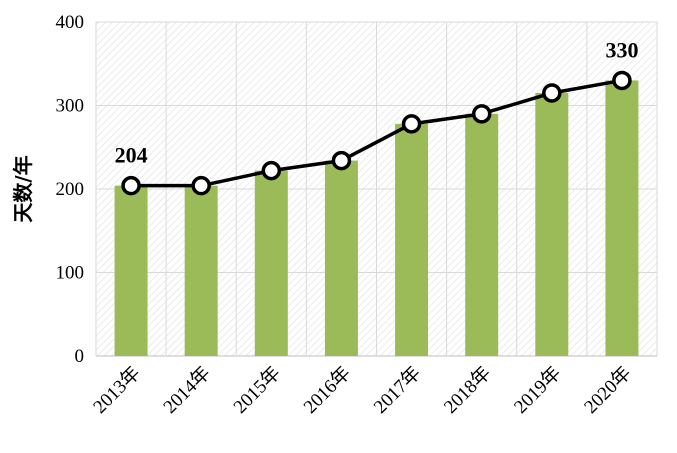 This screenshot has height=453, width=677. Describe the element at coordinates (70, 22) in the screenshot. I see `y-tick-label: 400` at that location.